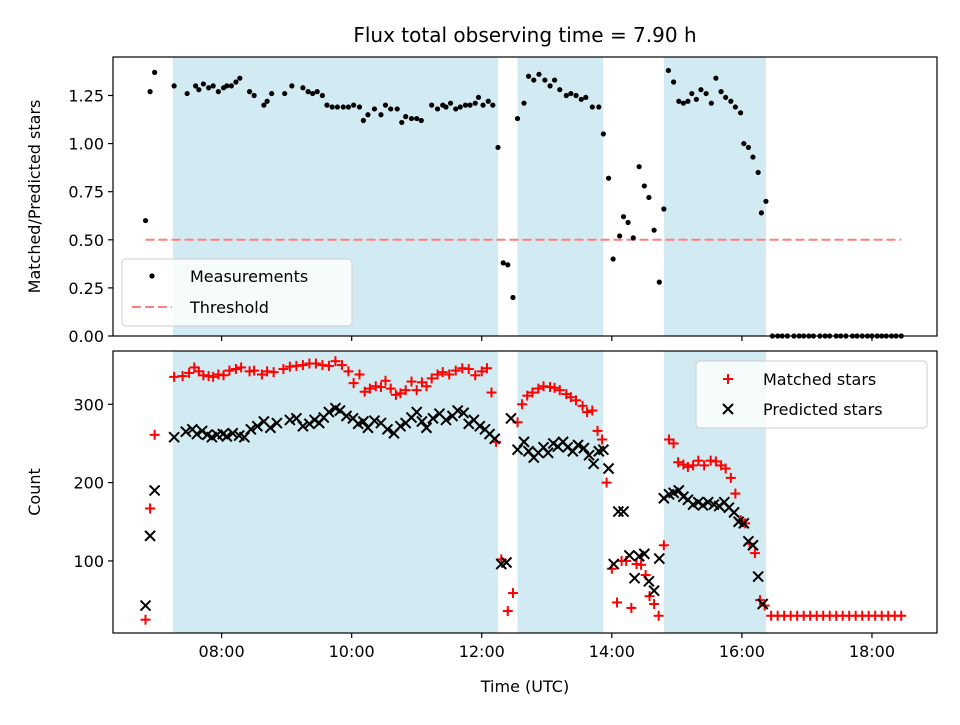 The height and width of the screenshot is (725, 960). I want to click on legend-marker-predicted, so click(728, 409).